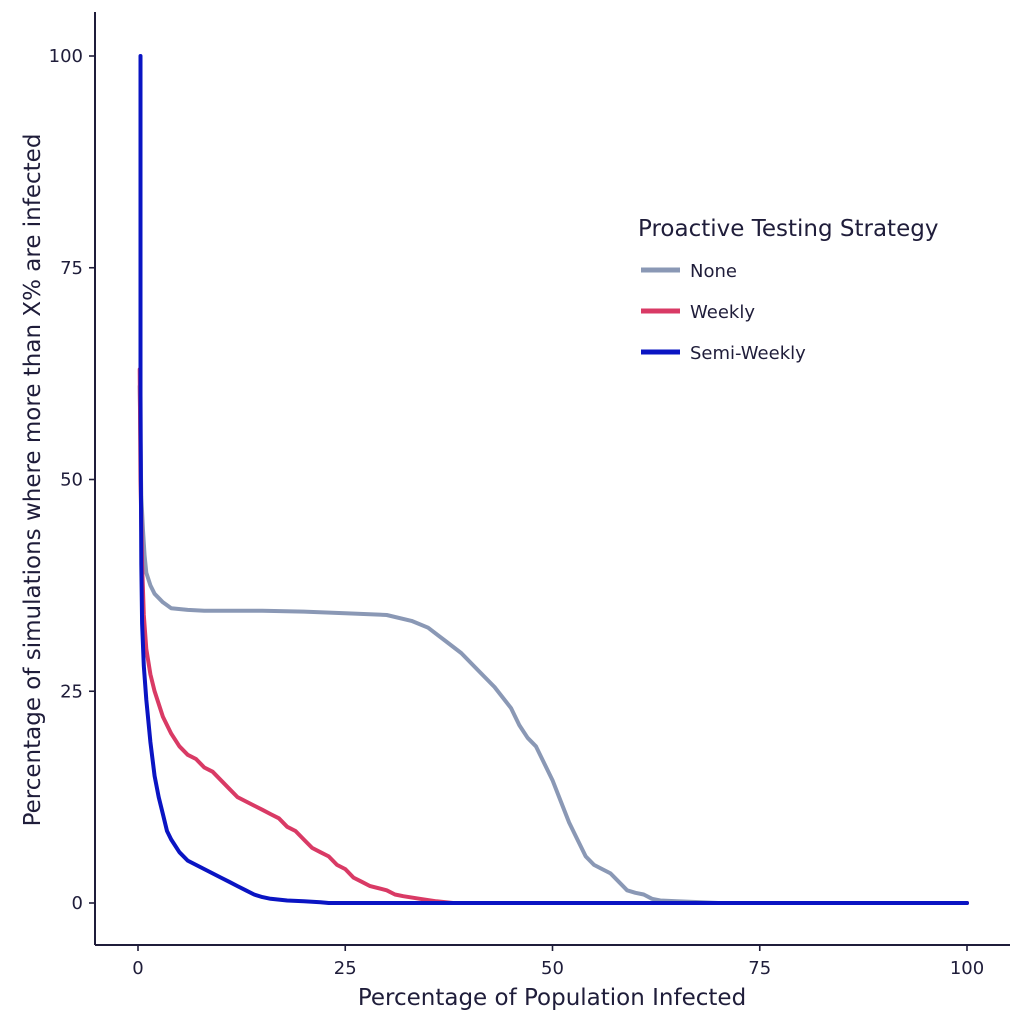 The image size is (1024, 1024). I want to click on y-tick-label: 50, so click(71, 480).